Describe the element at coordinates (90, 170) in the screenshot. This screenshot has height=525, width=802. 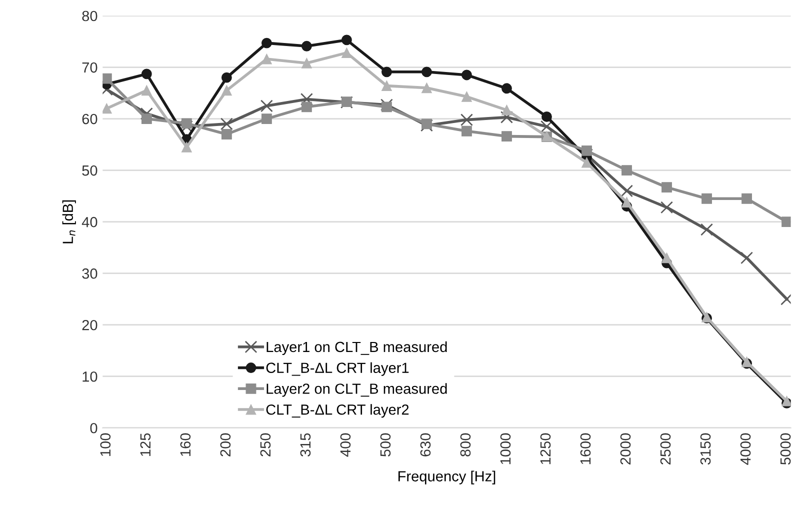
I see `y-tick-label: 50` at that location.